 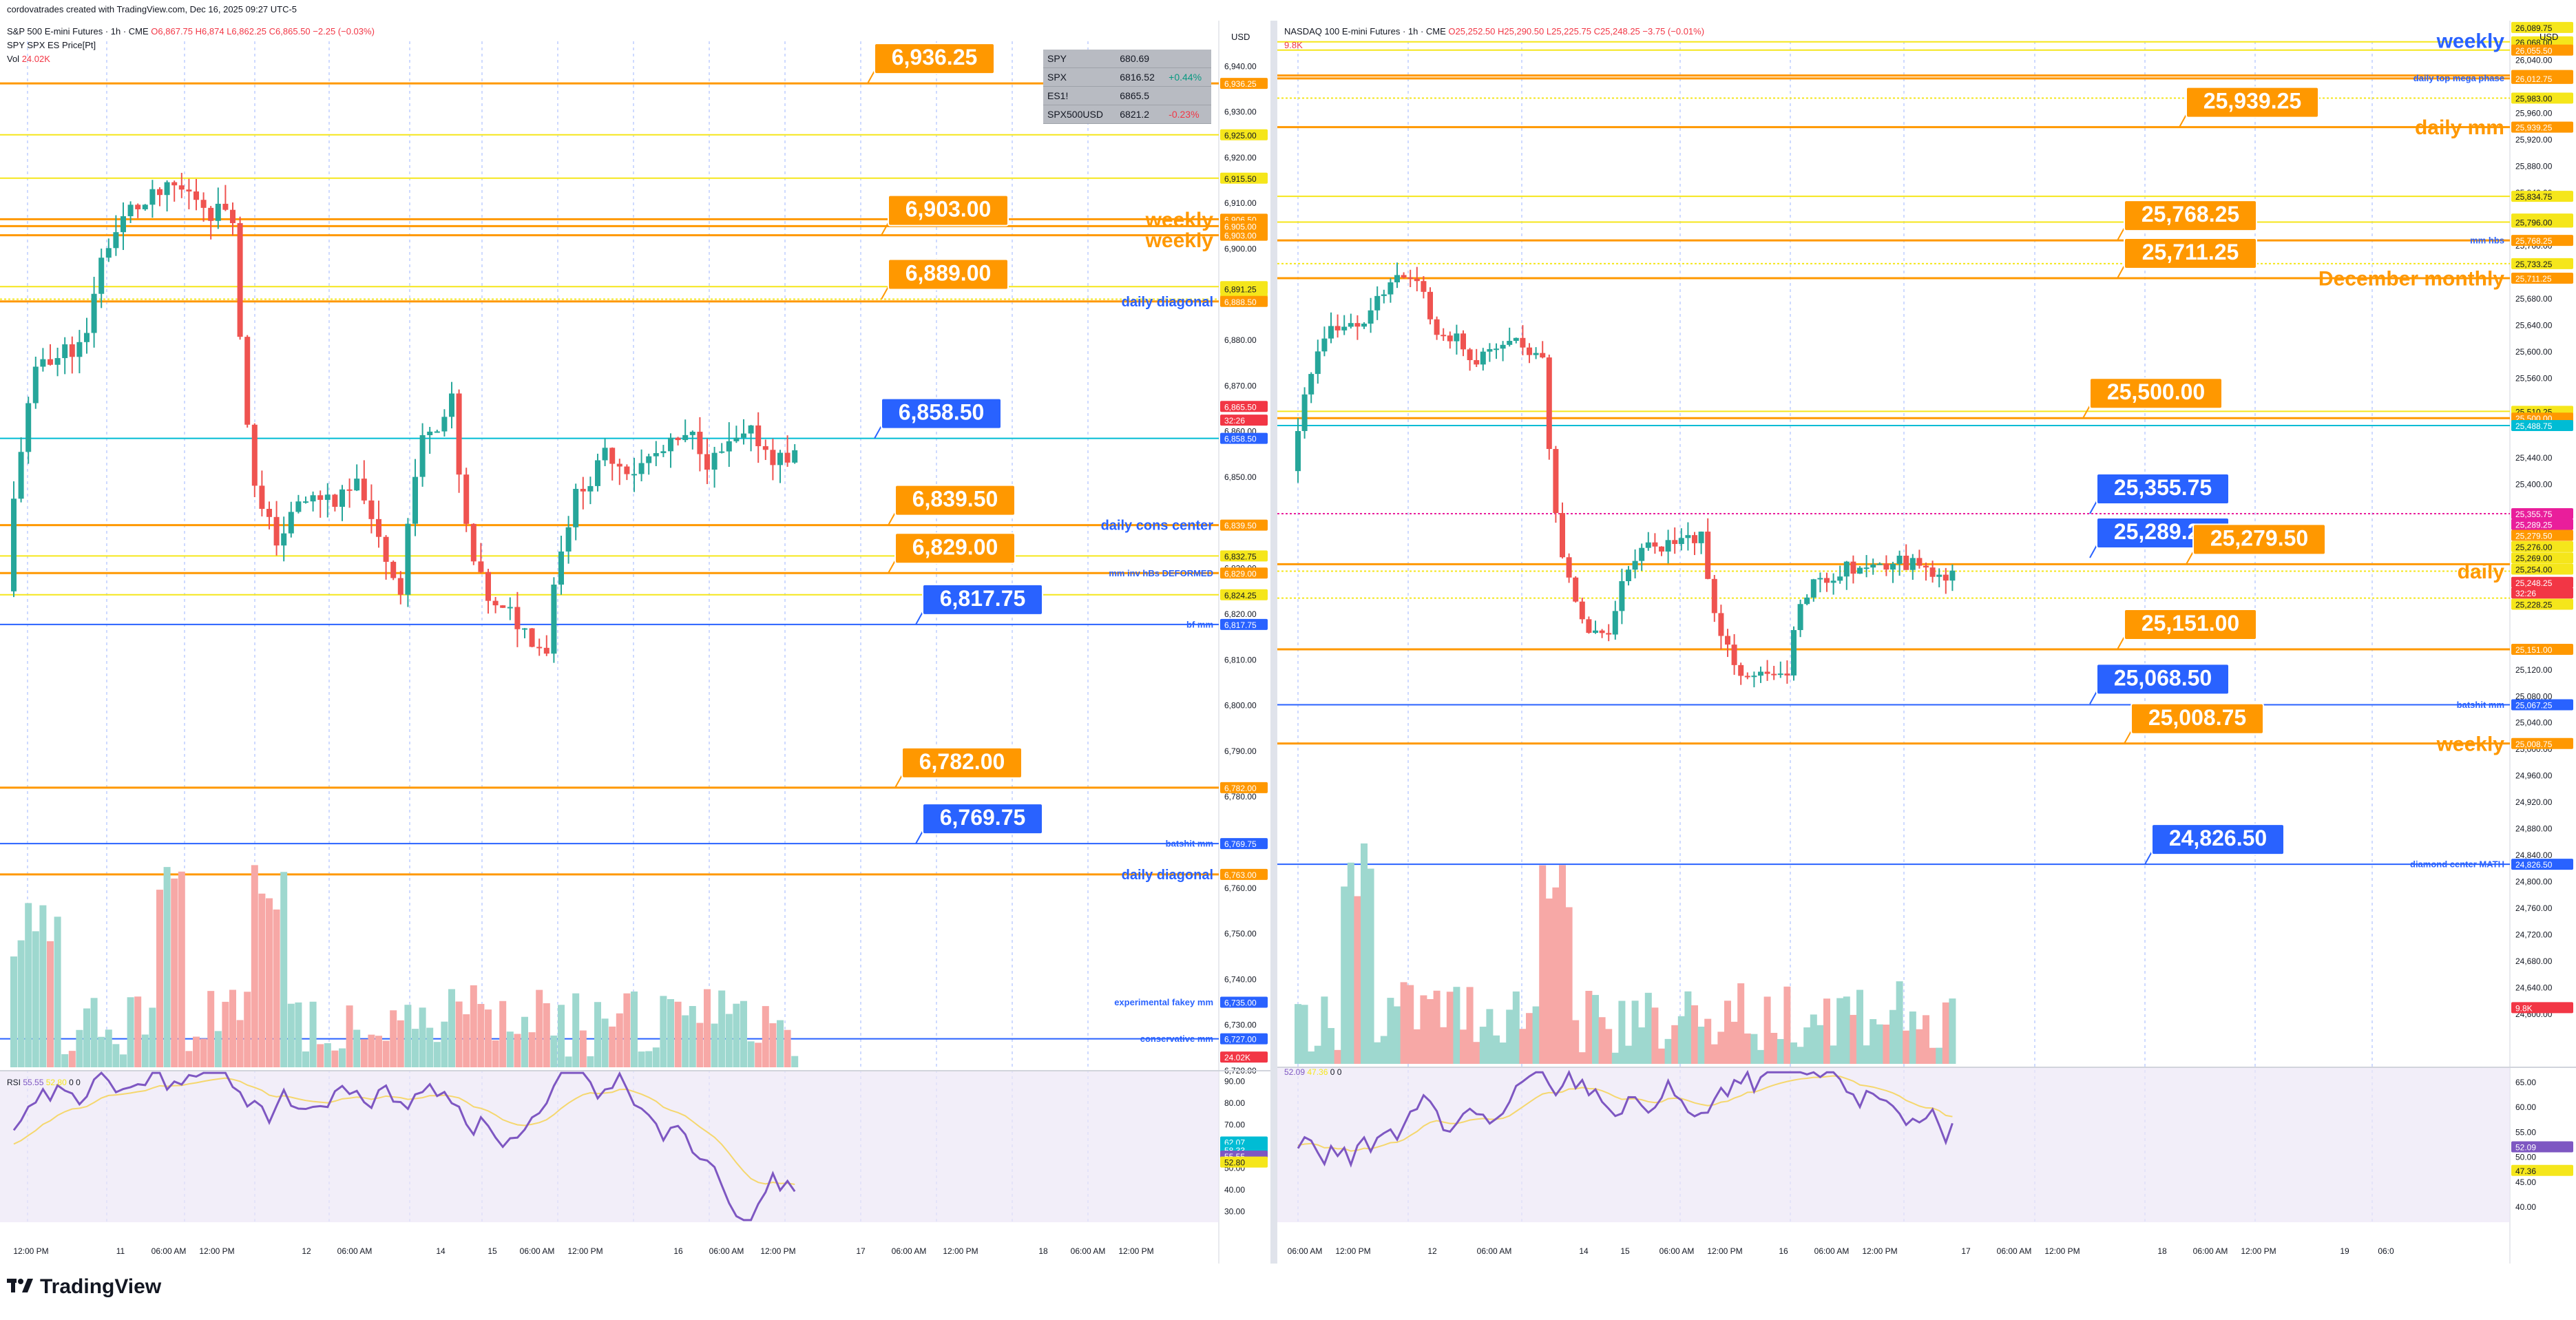 I want to click on right-open: O25,252.50, so click(x=1472, y=31).